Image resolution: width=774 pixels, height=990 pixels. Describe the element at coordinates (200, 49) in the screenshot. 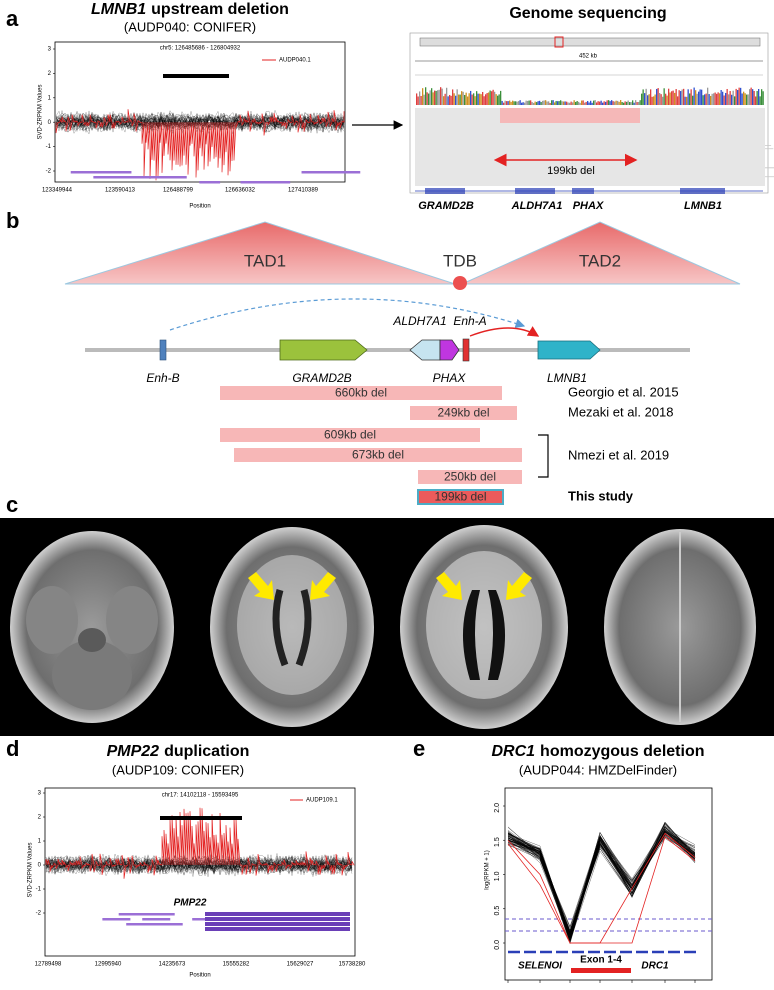

I see `plot-title: chr5: 126485686 - 126804932` at that location.